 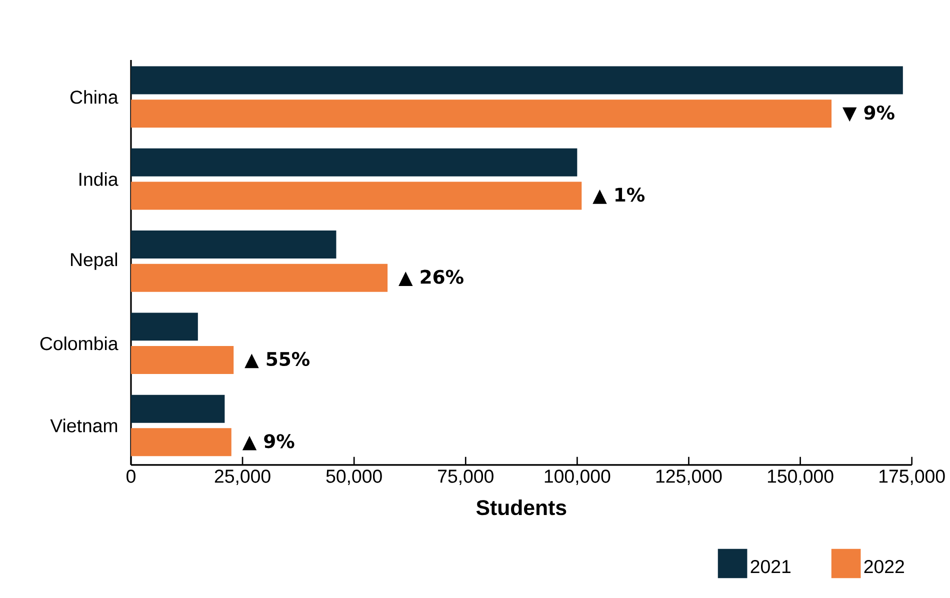 What do you see at coordinates (618, 196) in the screenshot?
I see `annotation: ▲ 1%` at bounding box center [618, 196].